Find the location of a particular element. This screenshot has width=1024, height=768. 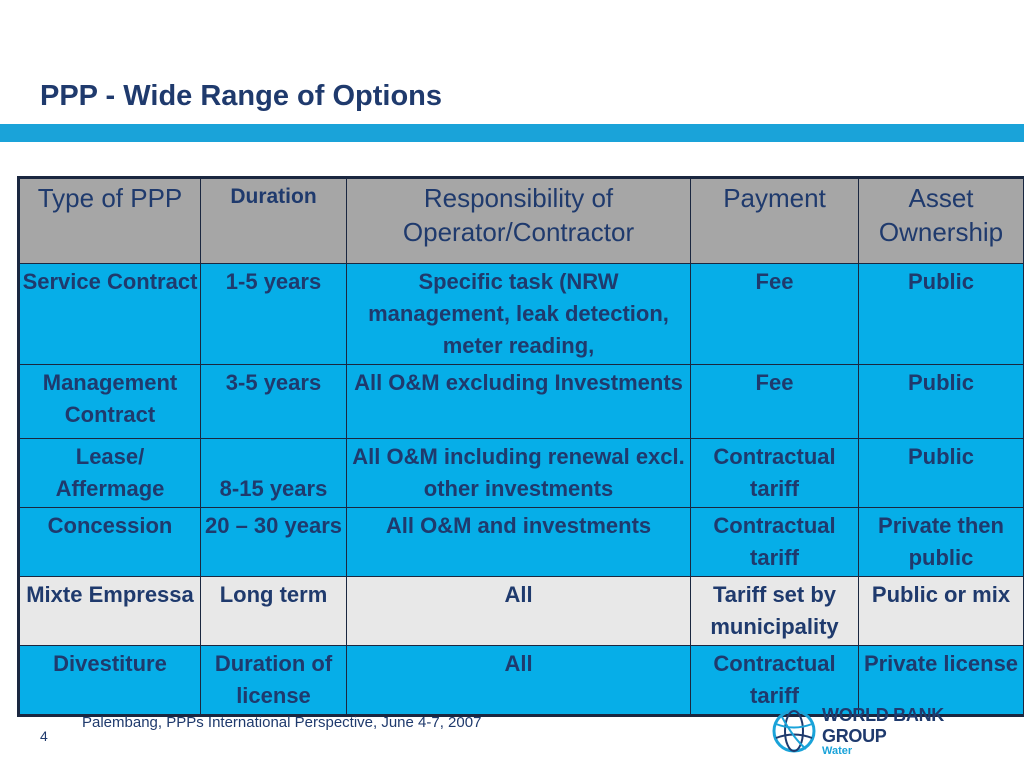

cell-type: Mixte Empressa is located at coordinates (109, 611).